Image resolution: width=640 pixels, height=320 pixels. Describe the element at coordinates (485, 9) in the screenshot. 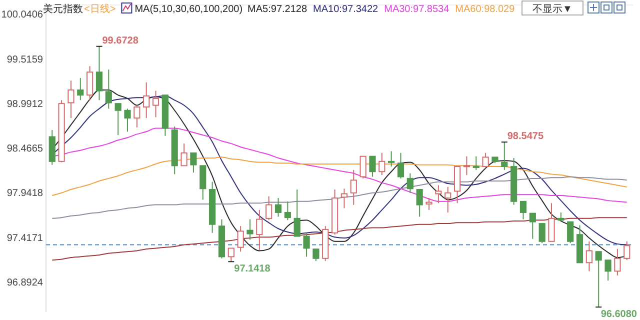

I see `text: MA60:98.029` at that location.